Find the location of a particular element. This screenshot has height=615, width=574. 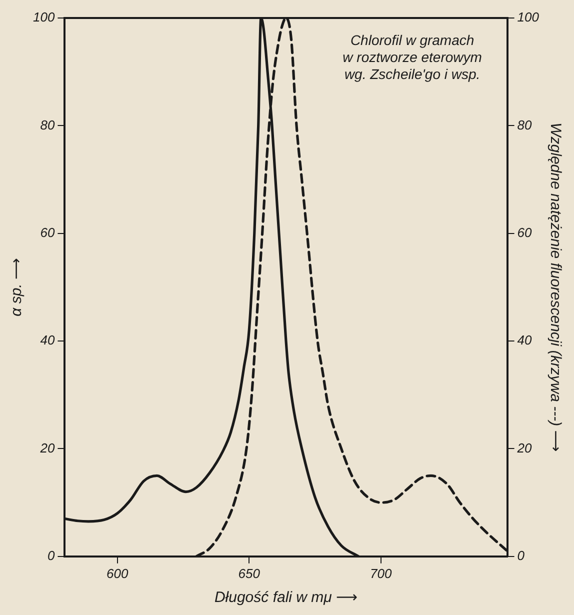

y2-tick-label: 100 is located at coordinates (528, 17).